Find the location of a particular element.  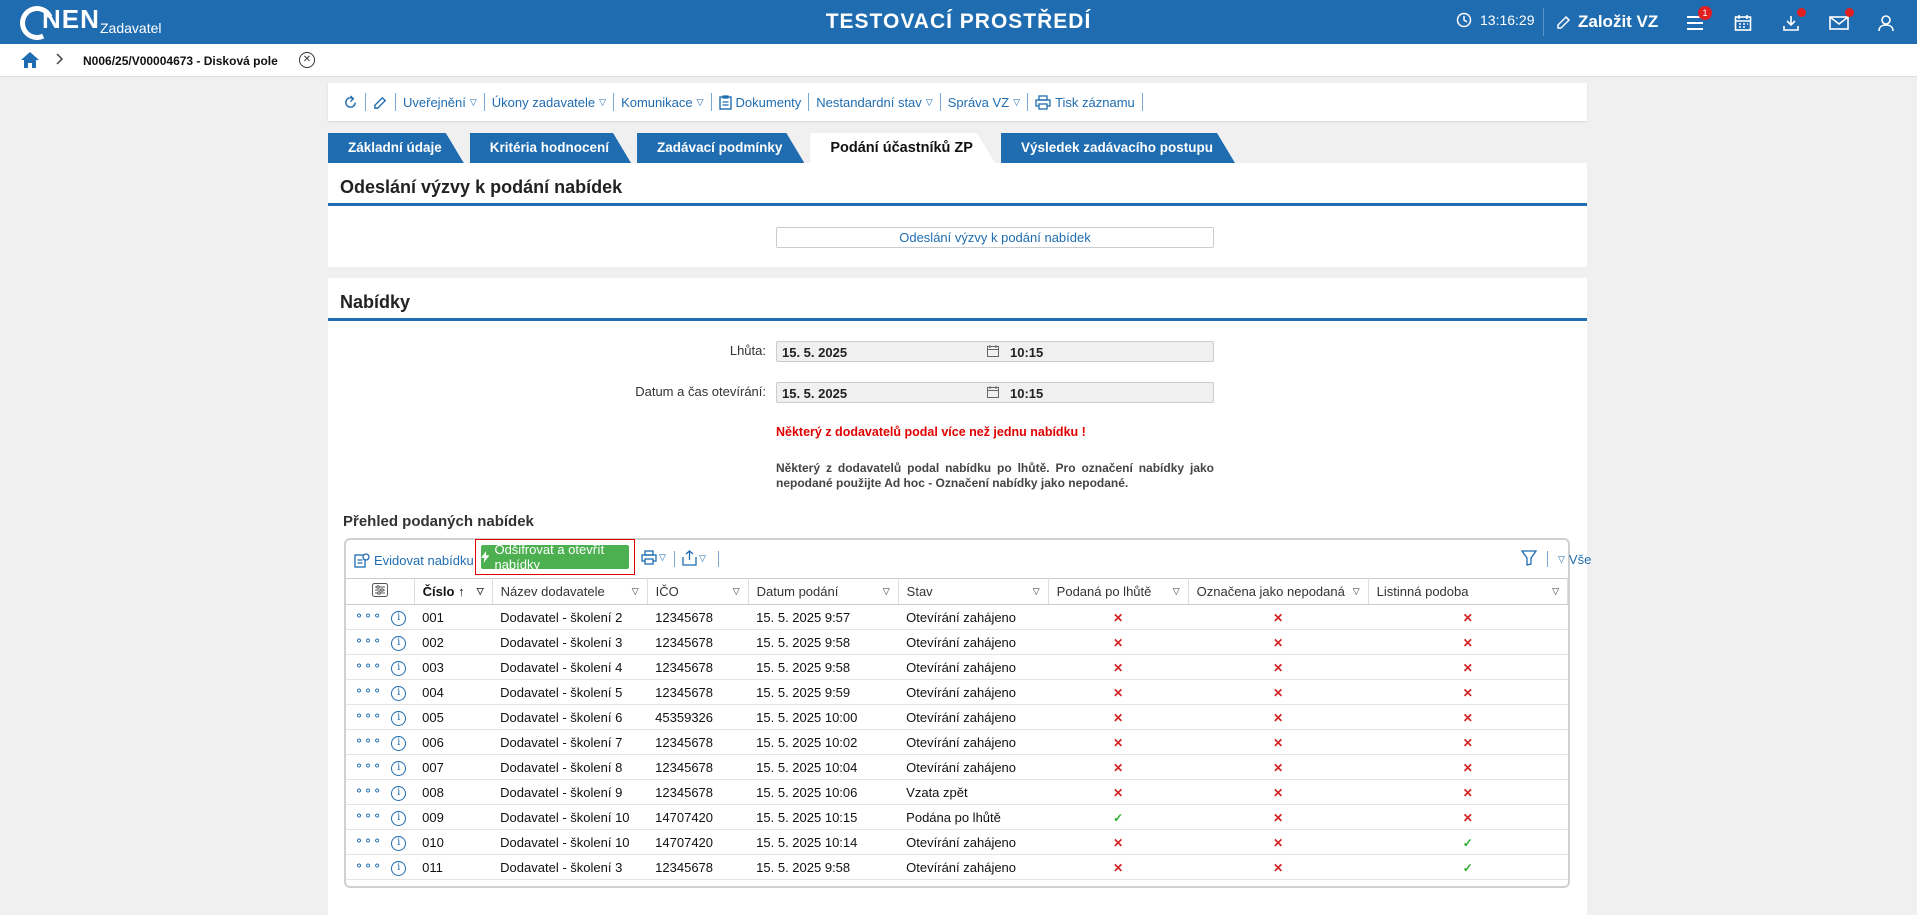

communication-menu: Komunikace ▽ is located at coordinates (662, 102).